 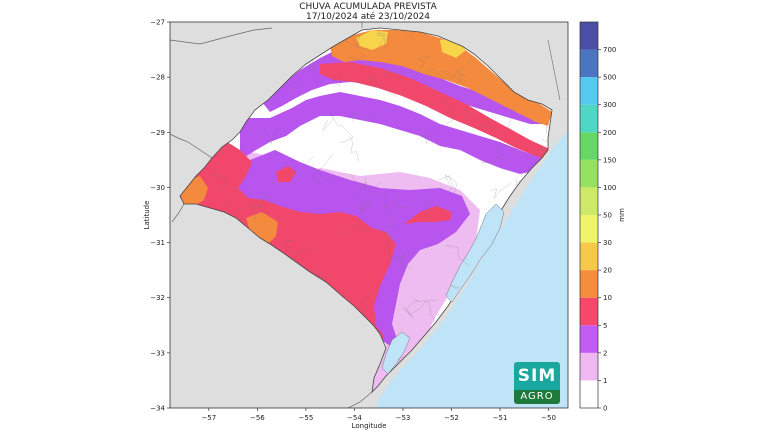 I want to click on y-tick-label: −31, so click(x=157, y=243).